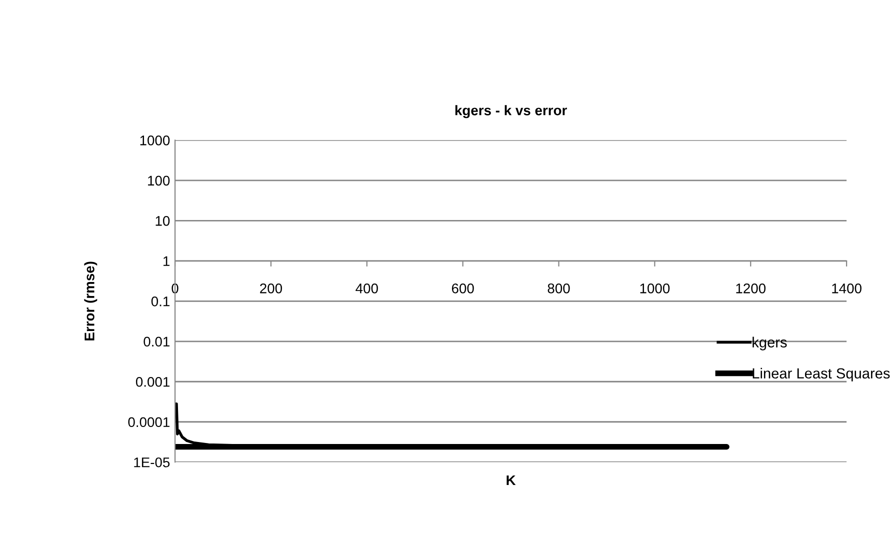  What do you see at coordinates (271, 288) in the screenshot?
I see `x-tick-label: 200` at bounding box center [271, 288].